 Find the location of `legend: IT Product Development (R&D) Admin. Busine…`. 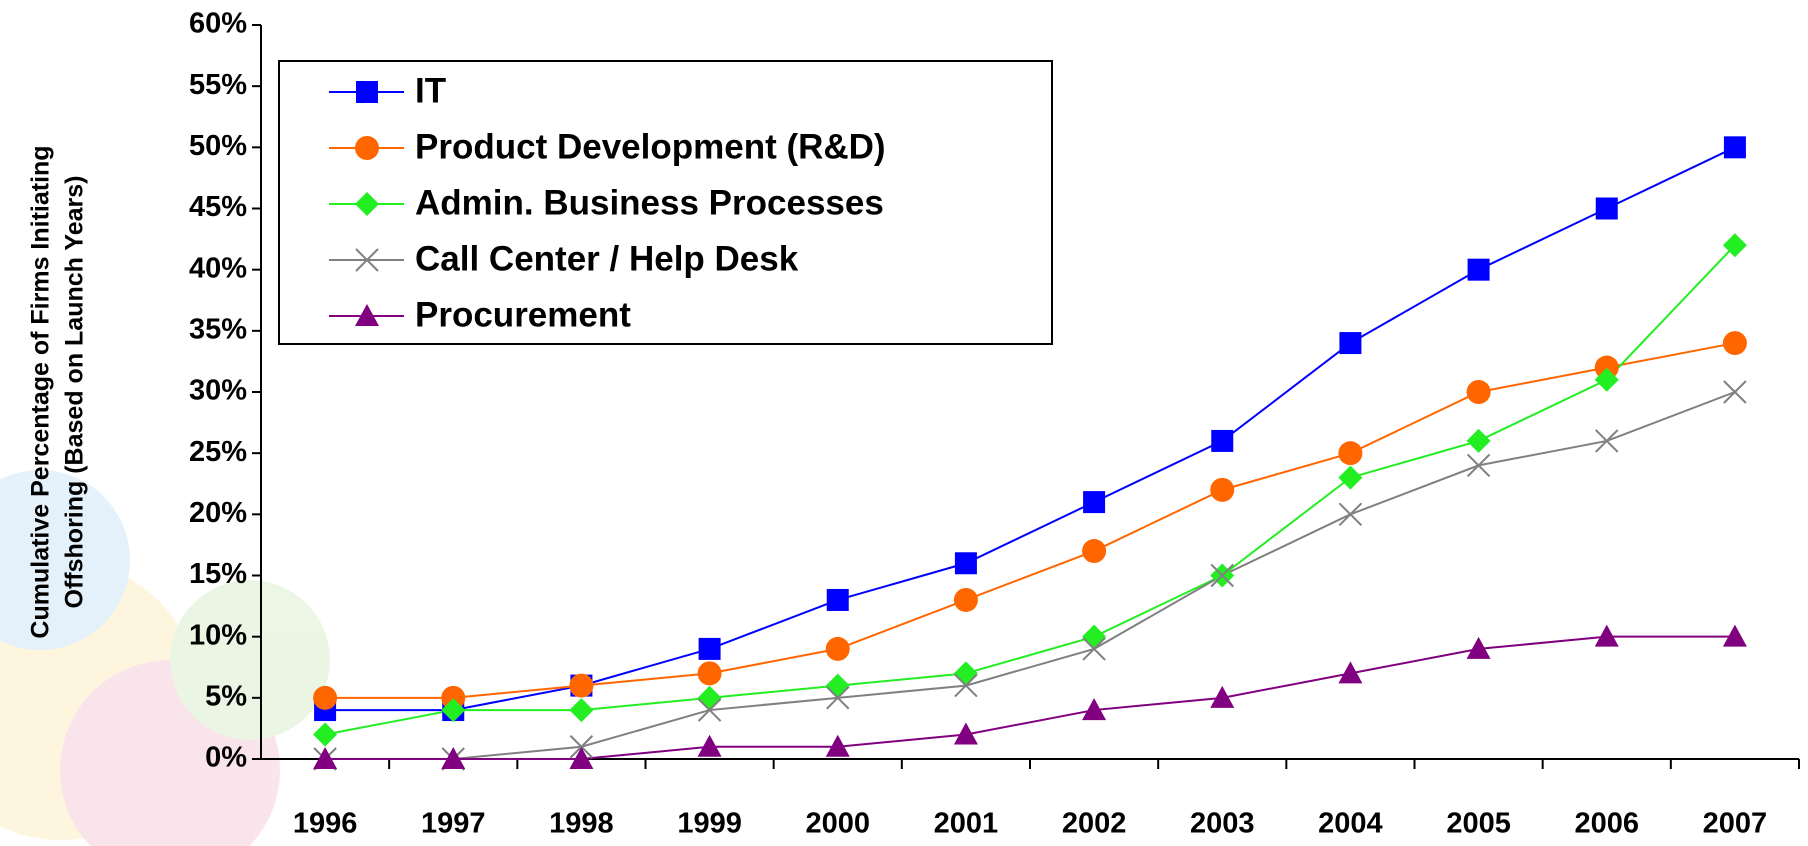

legend: IT Product Development (R&D) Admin. Busine… is located at coordinates (665, 202).